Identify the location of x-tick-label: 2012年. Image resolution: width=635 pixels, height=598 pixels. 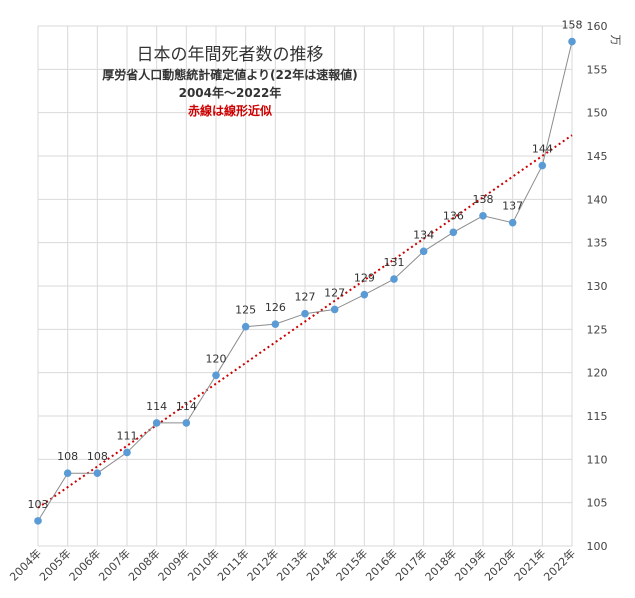
(262, 564).